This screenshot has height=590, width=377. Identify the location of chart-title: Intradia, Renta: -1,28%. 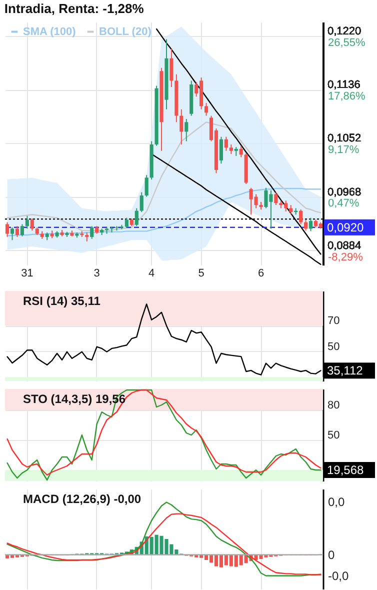
(74, 8).